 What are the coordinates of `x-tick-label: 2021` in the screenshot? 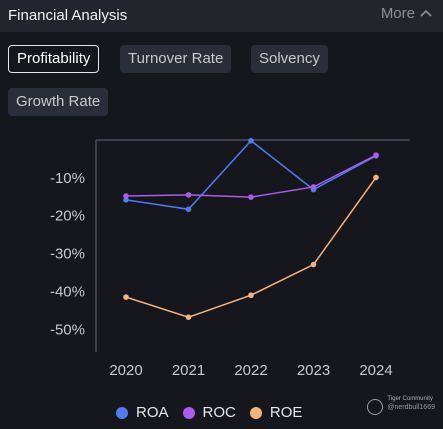 It's located at (188, 370).